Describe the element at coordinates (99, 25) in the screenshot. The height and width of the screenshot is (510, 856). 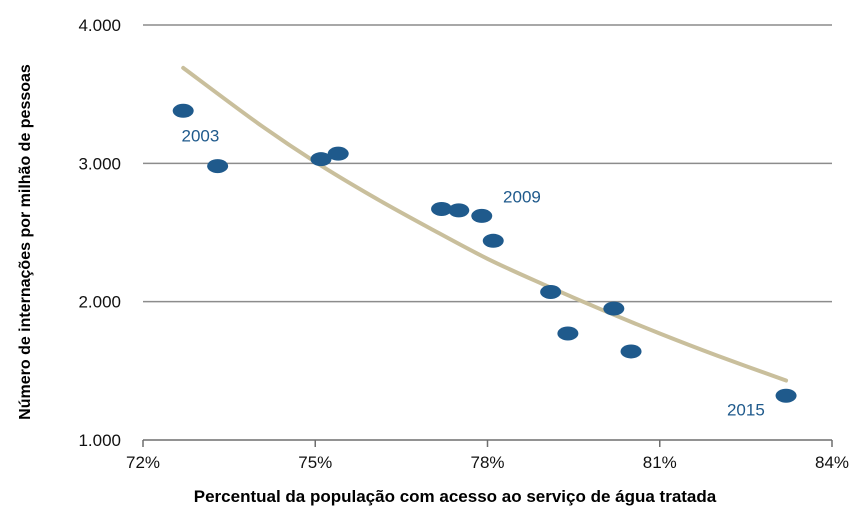
I see `y-tick-label: 4.000` at that location.